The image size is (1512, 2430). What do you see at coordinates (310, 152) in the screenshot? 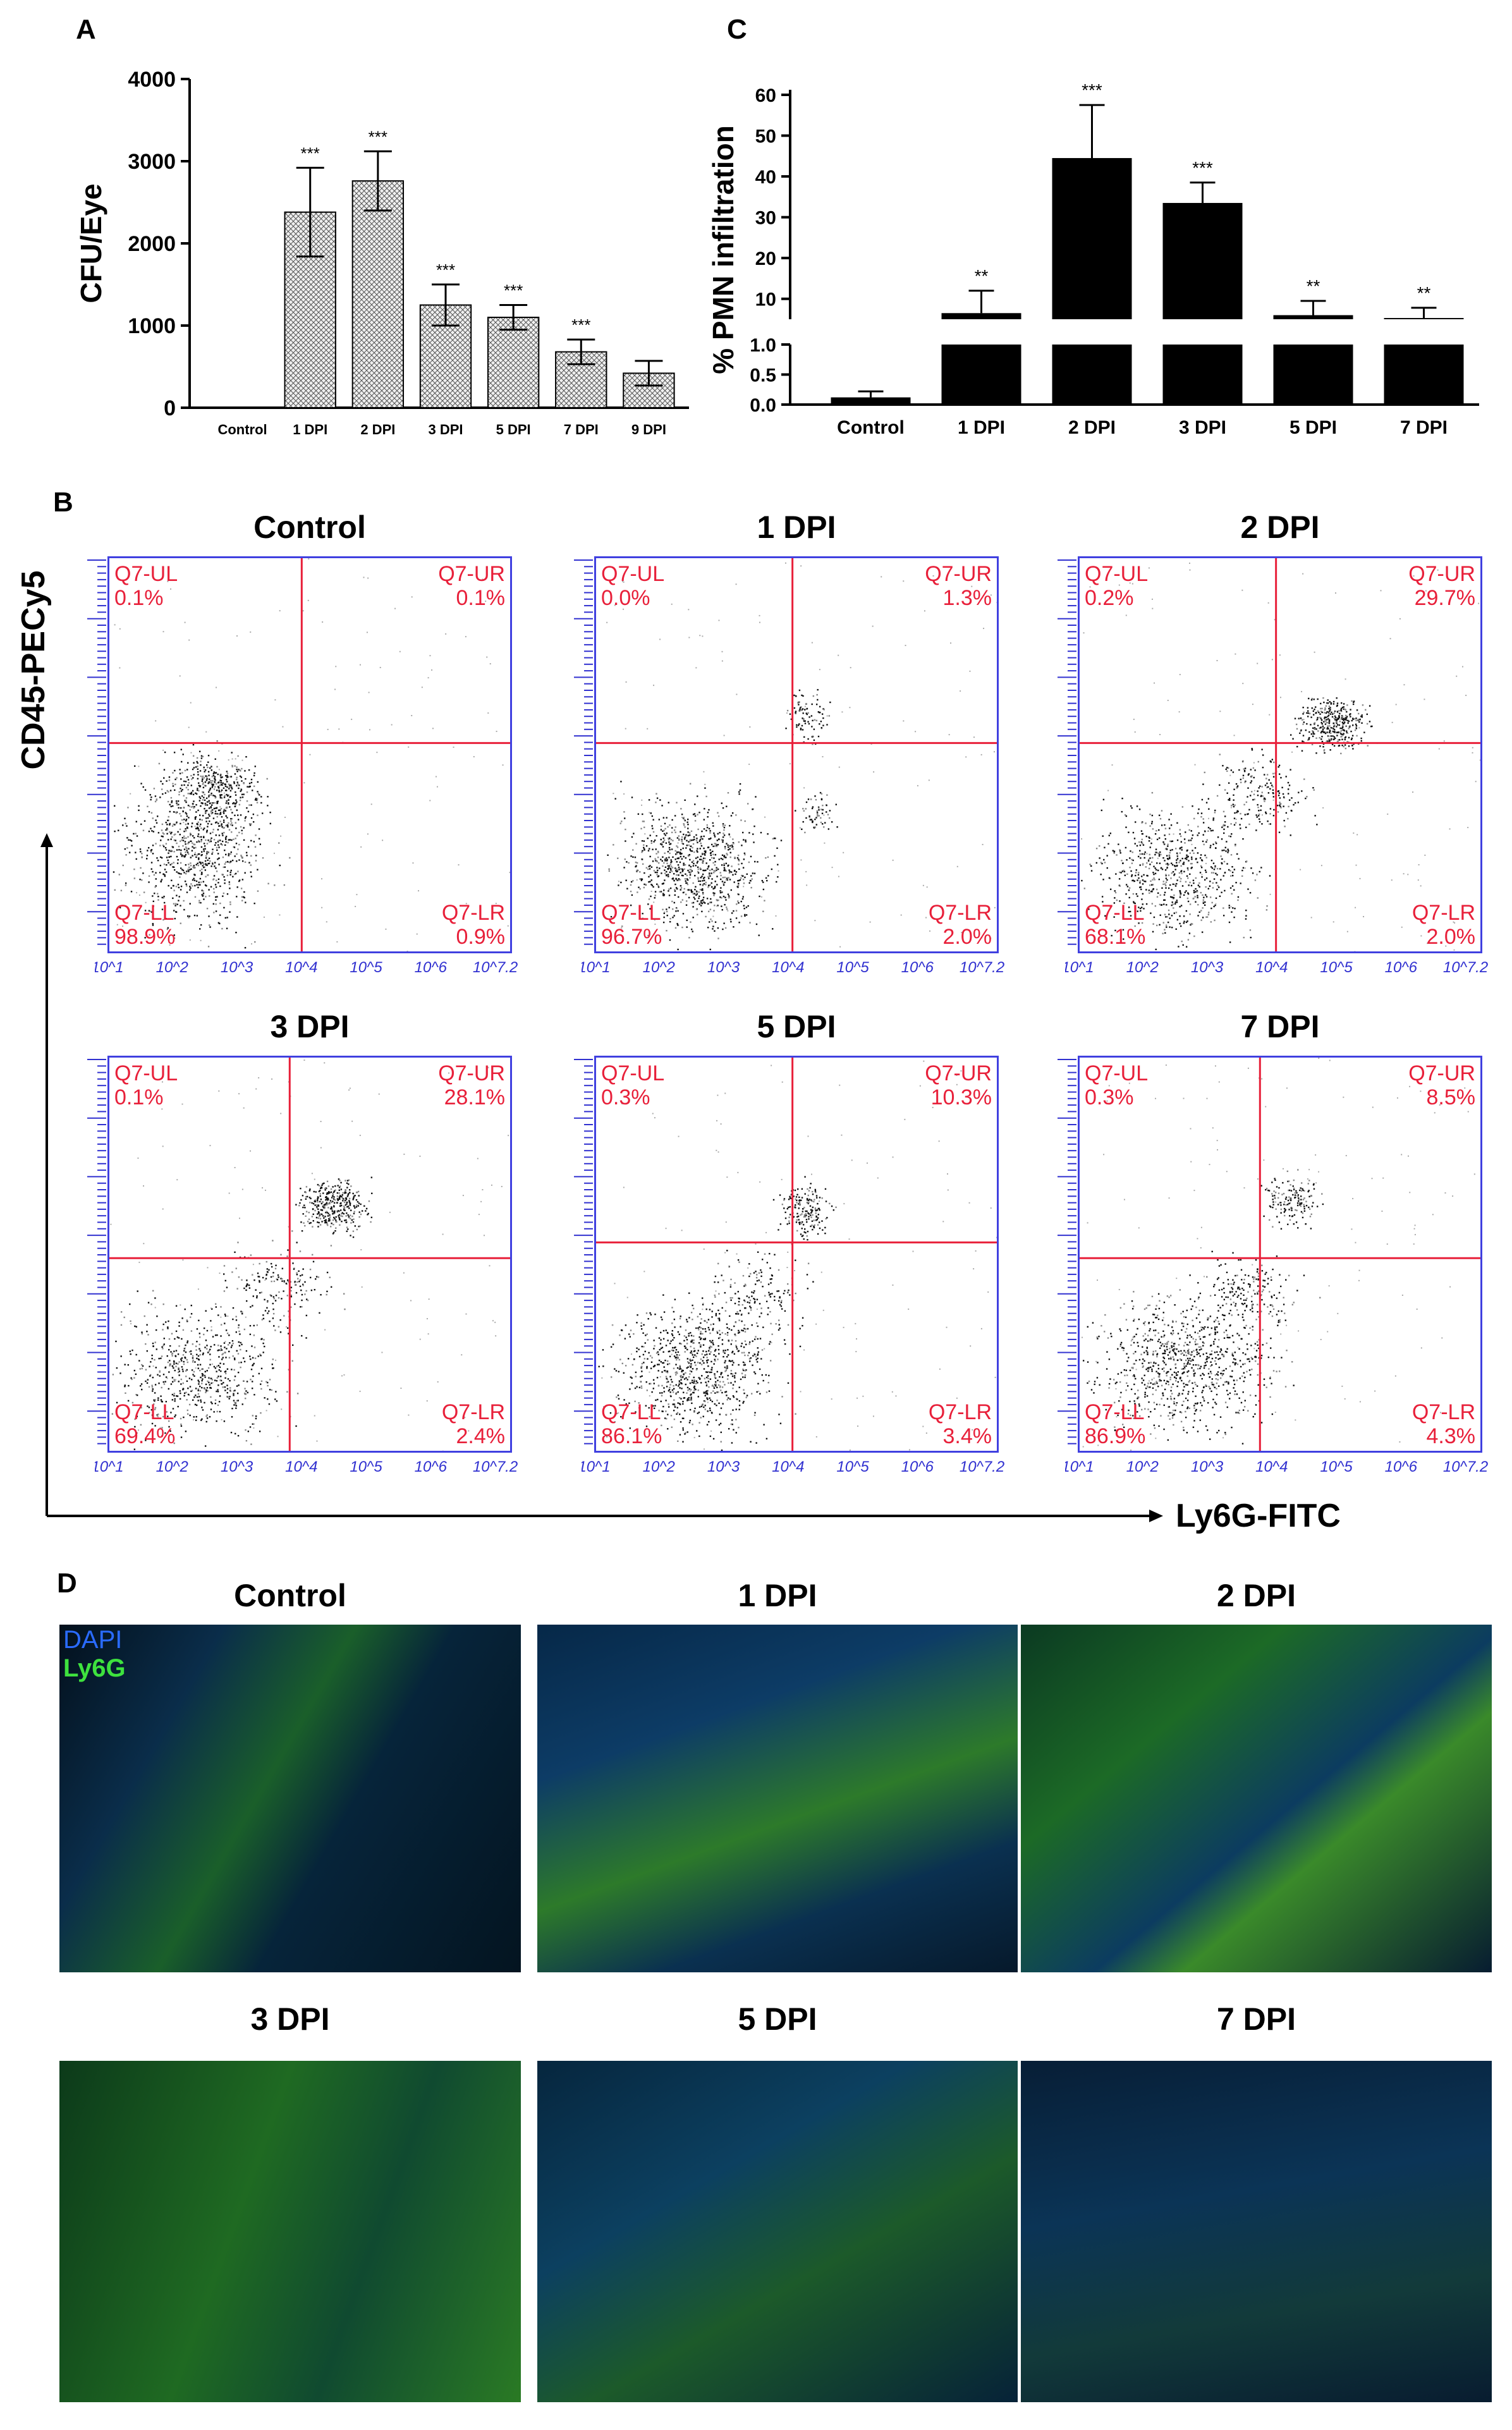
I see `significance-label: ***` at bounding box center [310, 152].